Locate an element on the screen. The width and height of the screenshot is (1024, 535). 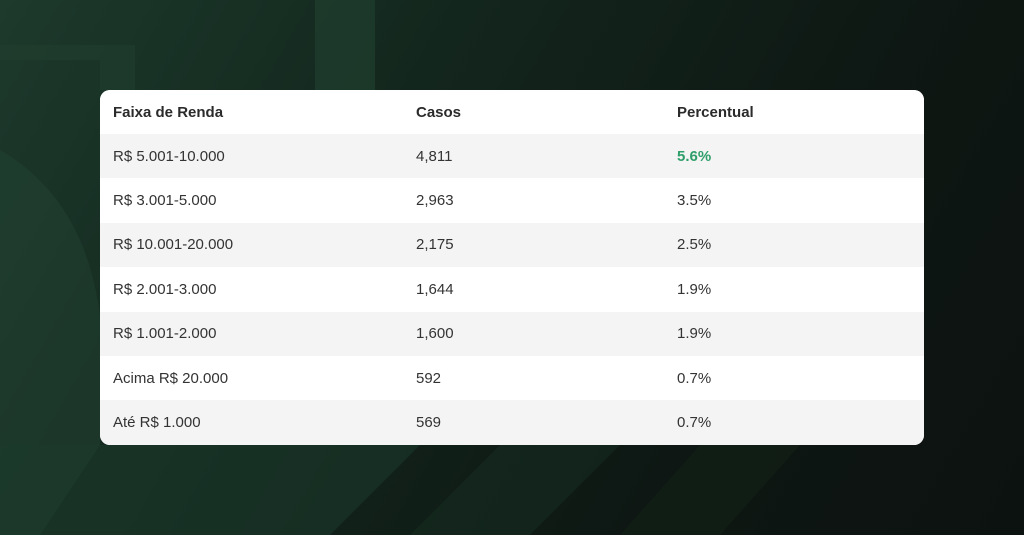
table-row: R$ 5.001-10.000 4,811 5.6% is located at coordinates (512, 156).